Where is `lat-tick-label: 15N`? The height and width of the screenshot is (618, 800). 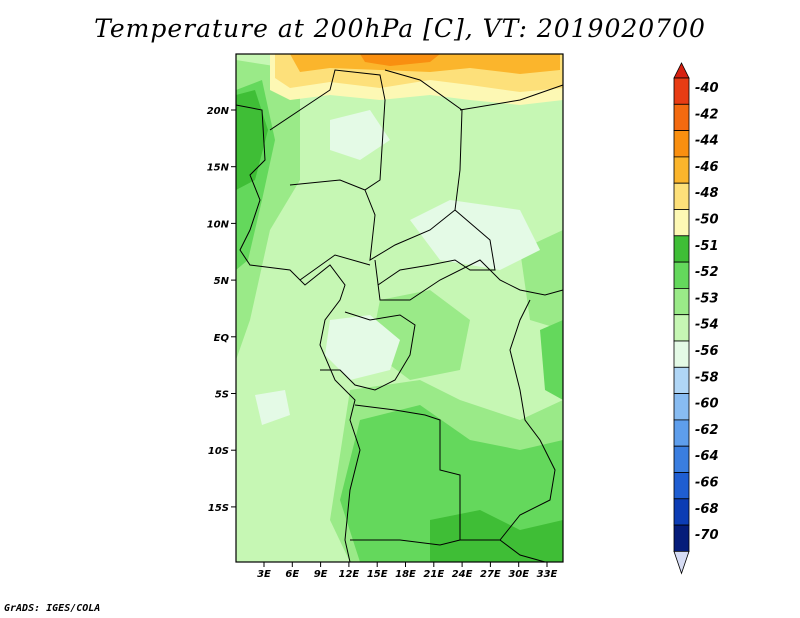
lat-tick-label: 15N is located at coordinates (218, 168).